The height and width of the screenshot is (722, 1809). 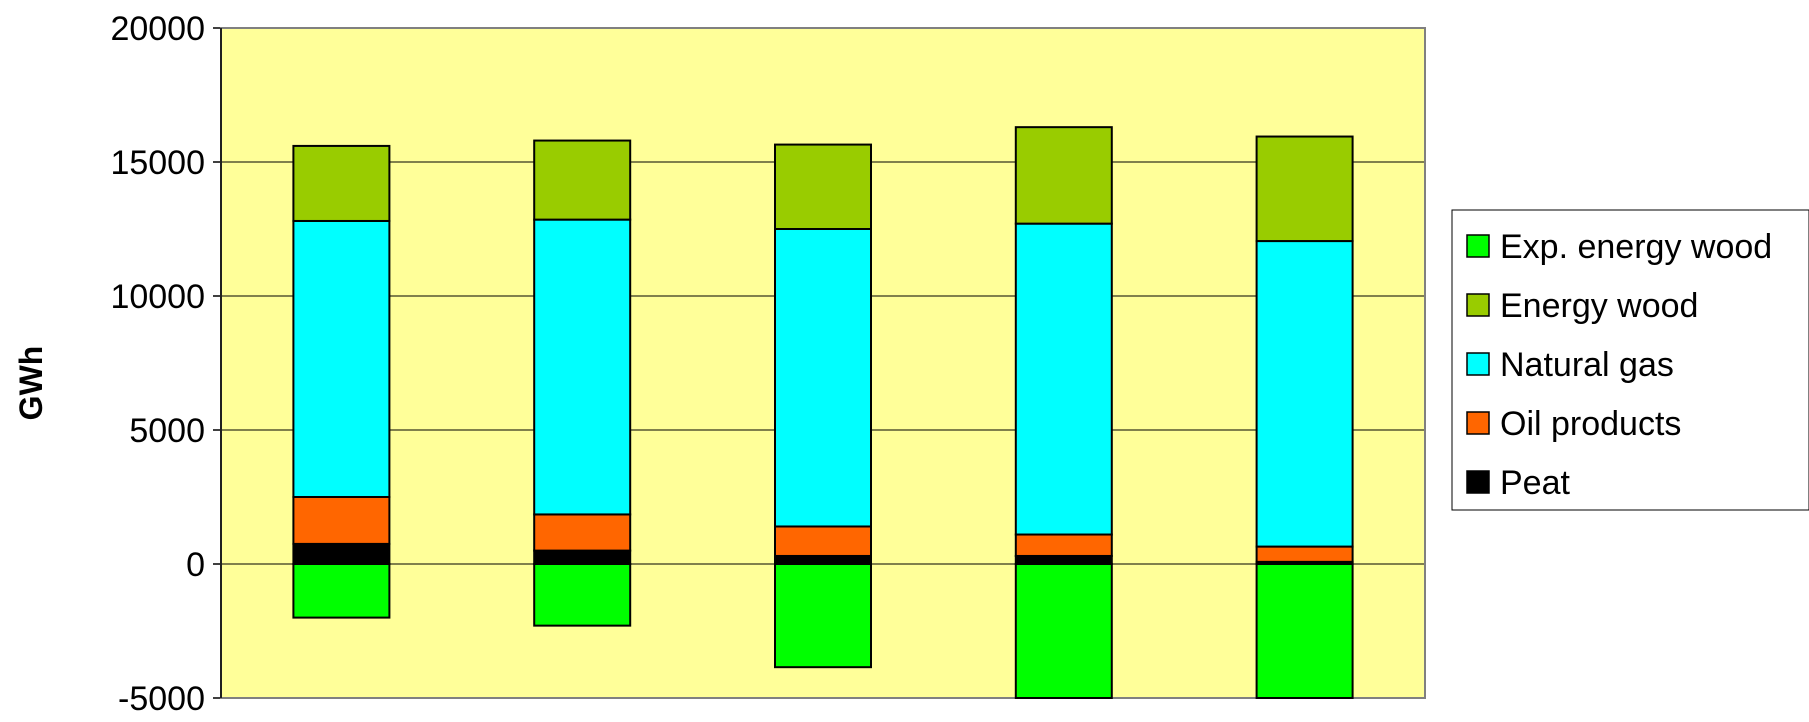 I want to click on y-tick-label: 10000, so click(x=157, y=297).